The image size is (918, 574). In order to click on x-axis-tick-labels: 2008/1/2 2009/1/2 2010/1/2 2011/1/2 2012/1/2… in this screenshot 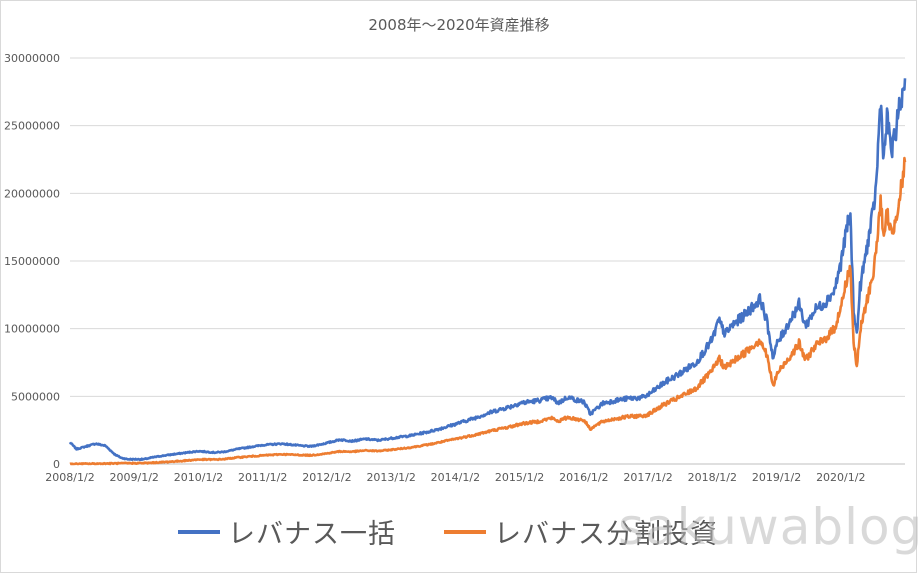, I will do `click(455, 477)`.